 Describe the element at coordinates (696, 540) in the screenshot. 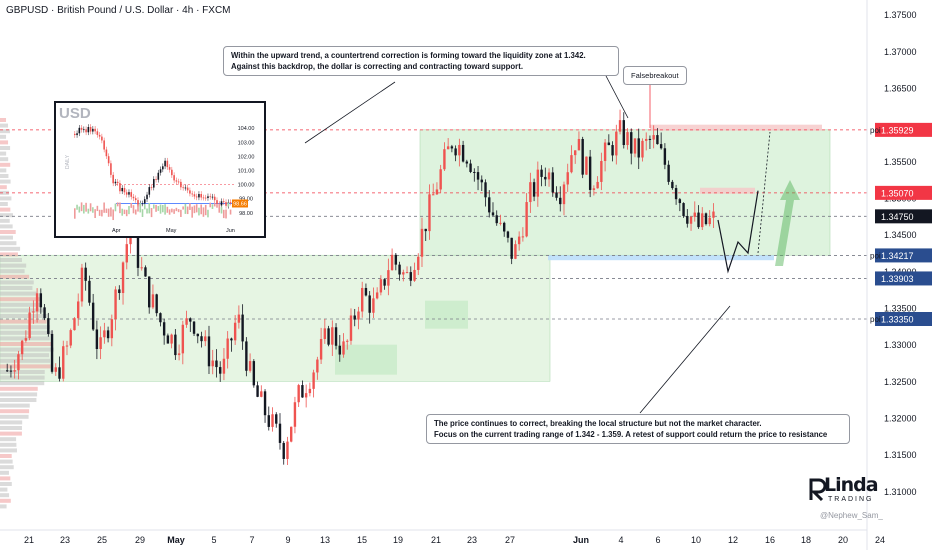

I see `x-tick-label: 10` at that location.